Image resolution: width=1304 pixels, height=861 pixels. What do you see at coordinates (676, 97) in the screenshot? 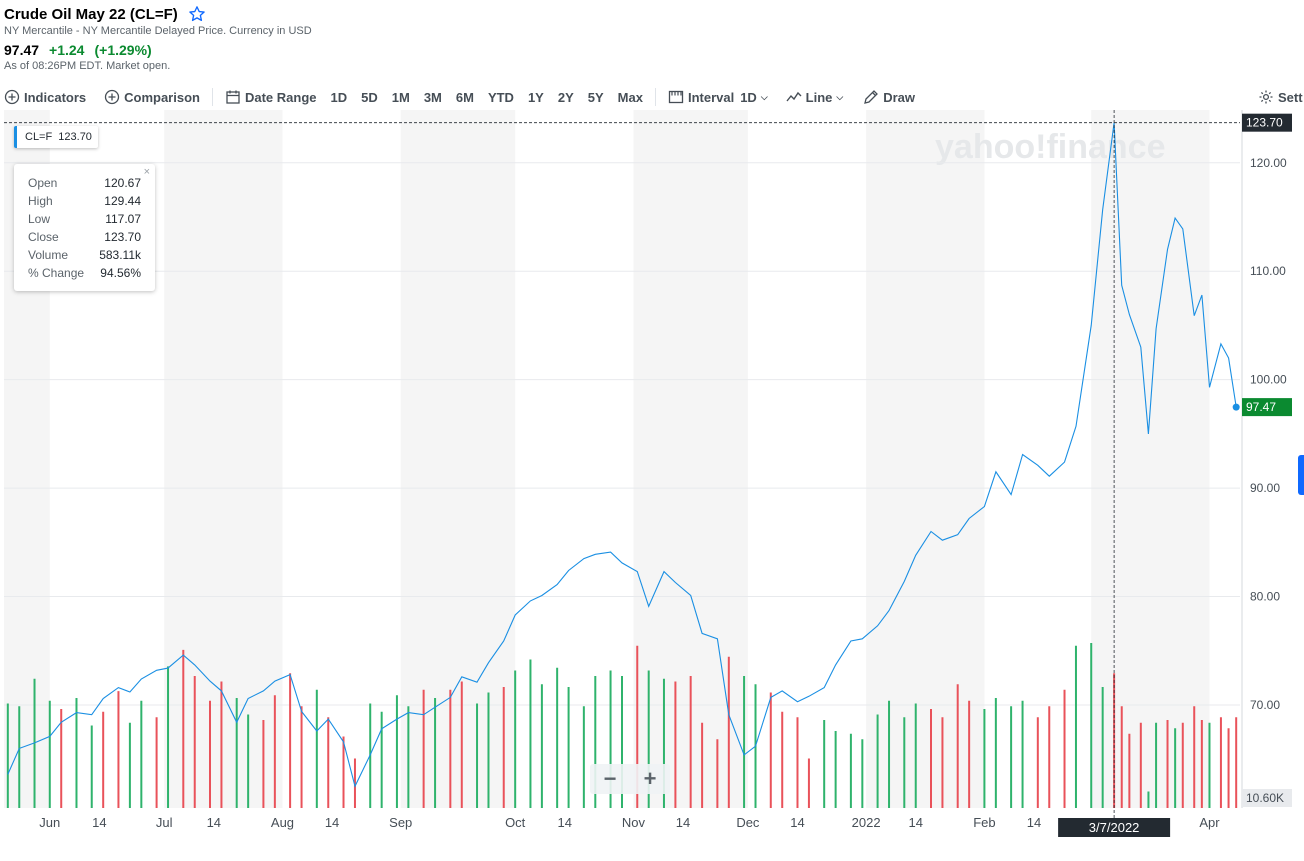
I see `interval-icon` at bounding box center [676, 97].